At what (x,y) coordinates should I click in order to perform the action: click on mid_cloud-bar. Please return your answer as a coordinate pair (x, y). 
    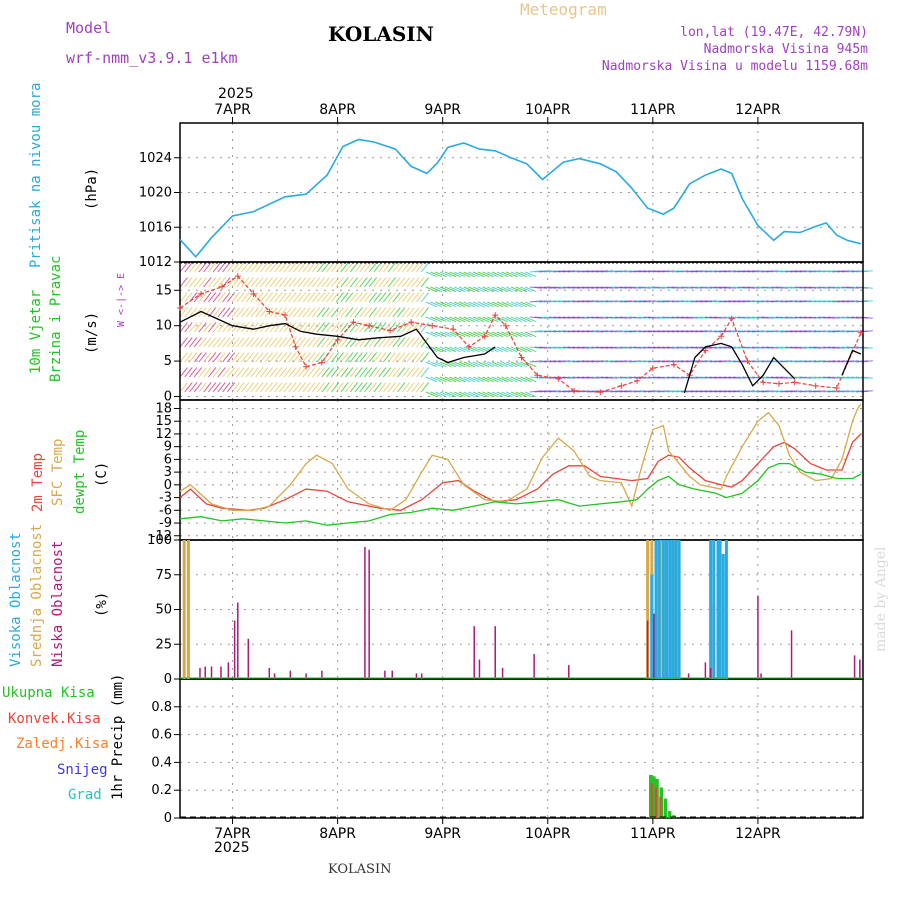
    Looking at the image, I should click on (648, 609).